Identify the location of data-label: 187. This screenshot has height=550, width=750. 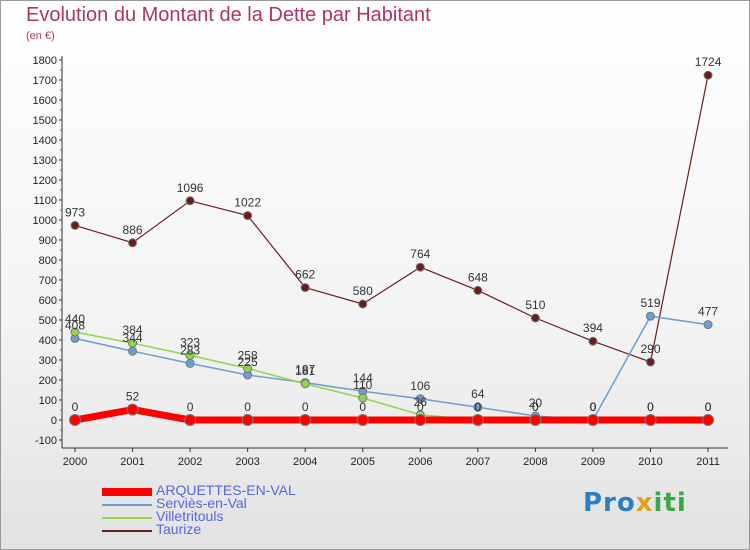
(305, 370).